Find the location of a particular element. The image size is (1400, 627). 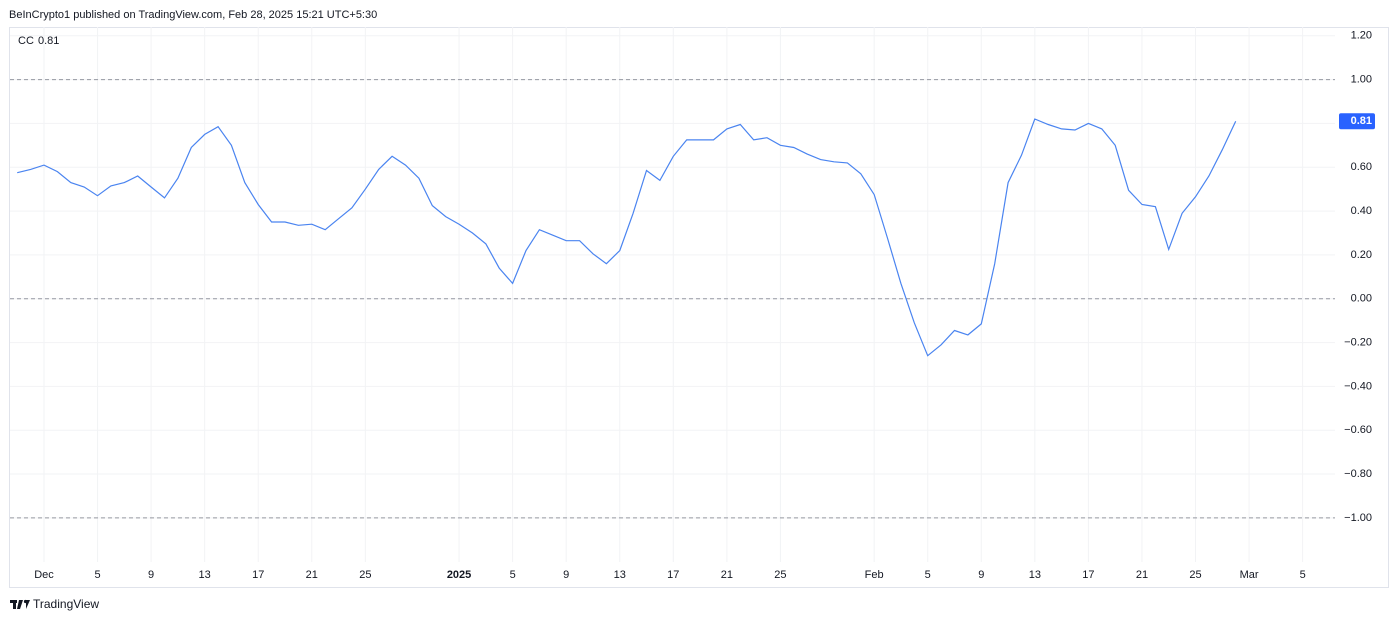

y-tick-label: −0.60 is located at coordinates (1358, 430).